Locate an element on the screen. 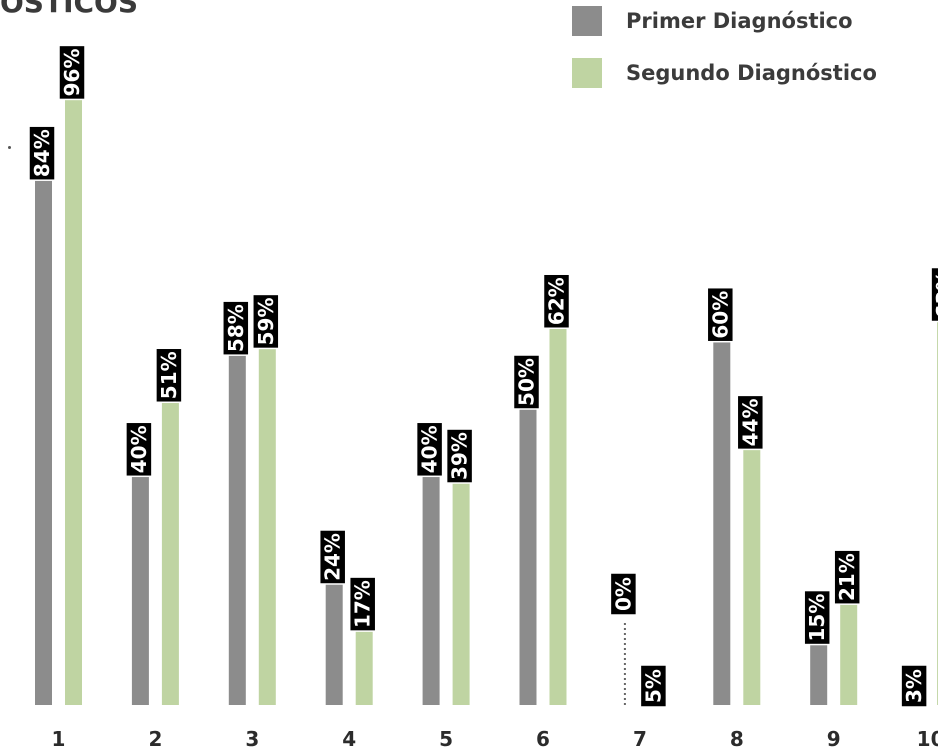 The width and height of the screenshot is (938, 749). data-label-segundo-8: 44% is located at coordinates (750, 422).